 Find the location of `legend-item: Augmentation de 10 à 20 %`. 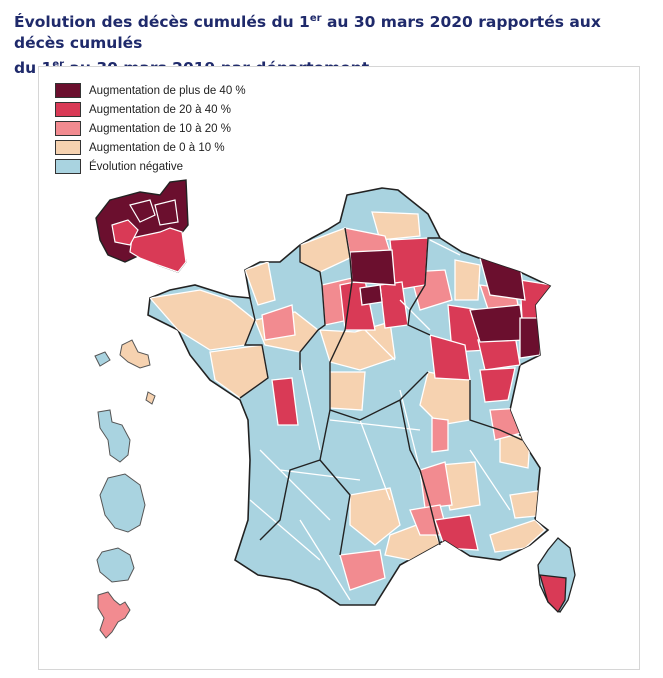

legend-item: Augmentation de 10 à 20 % is located at coordinates (150, 128).